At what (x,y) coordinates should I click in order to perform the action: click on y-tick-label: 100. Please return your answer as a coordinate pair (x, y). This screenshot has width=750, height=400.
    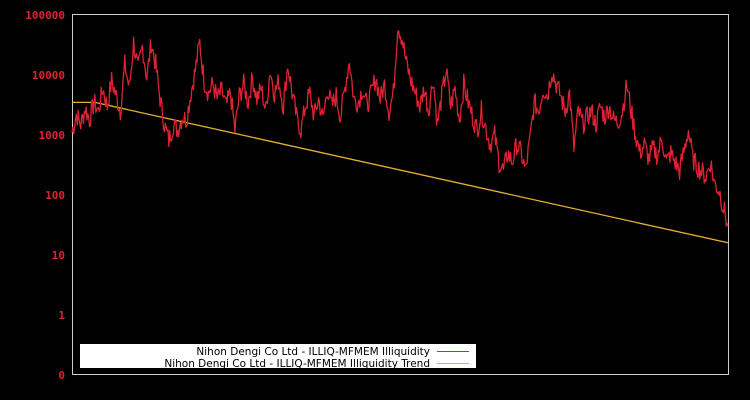
    Looking at the image, I should click on (55, 195).